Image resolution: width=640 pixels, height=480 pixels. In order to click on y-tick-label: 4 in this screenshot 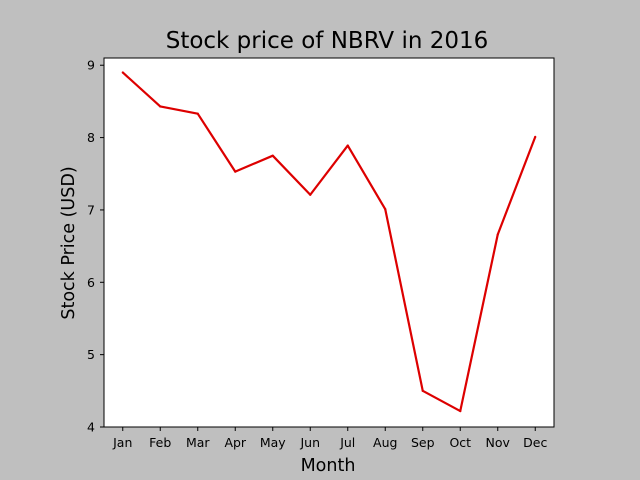, I will do `click(91, 427)`.